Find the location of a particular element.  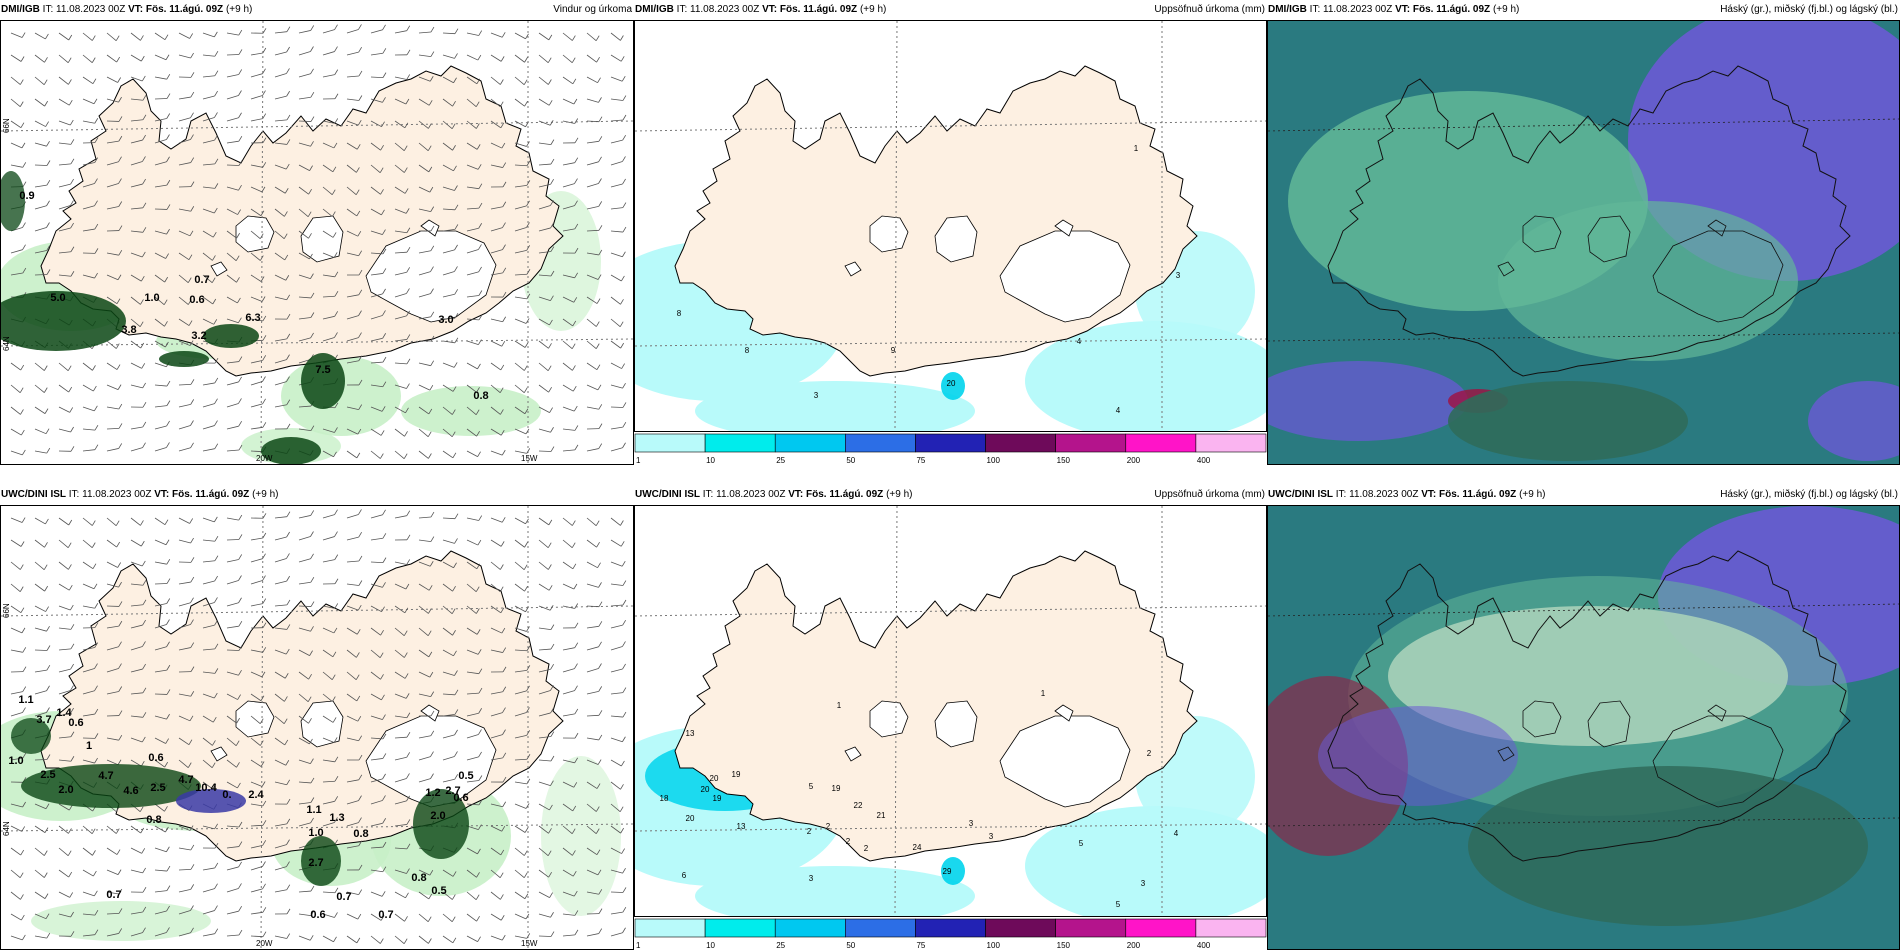

legend-tick: 10 is located at coordinates (710, 945).